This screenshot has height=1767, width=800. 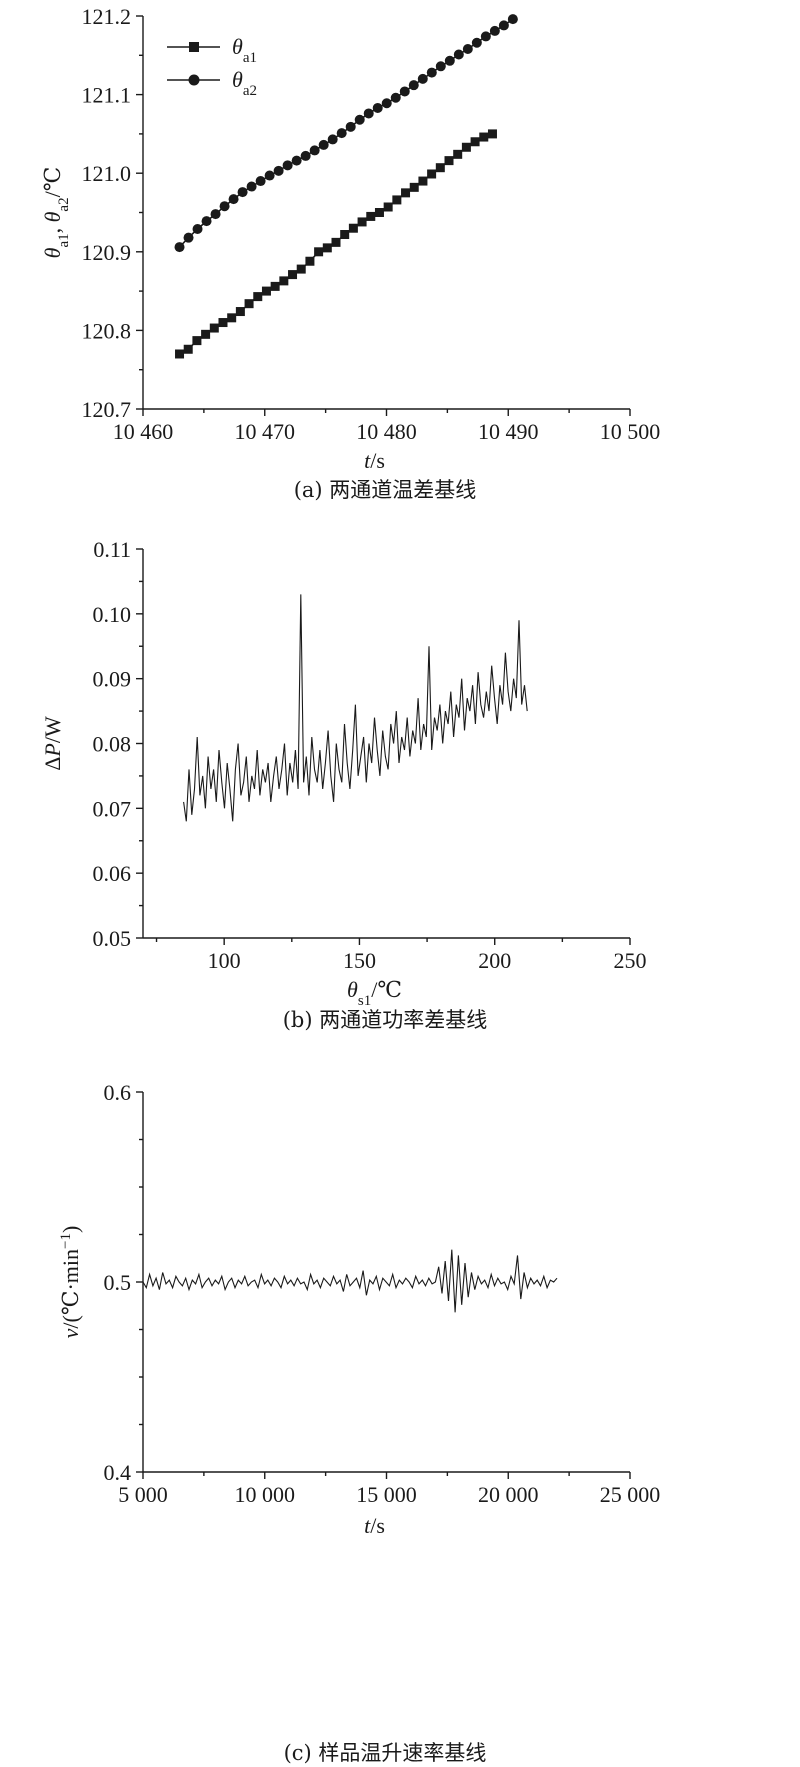 What do you see at coordinates (224, 960) in the screenshot?
I see `x-tick-label: 100` at bounding box center [224, 960].